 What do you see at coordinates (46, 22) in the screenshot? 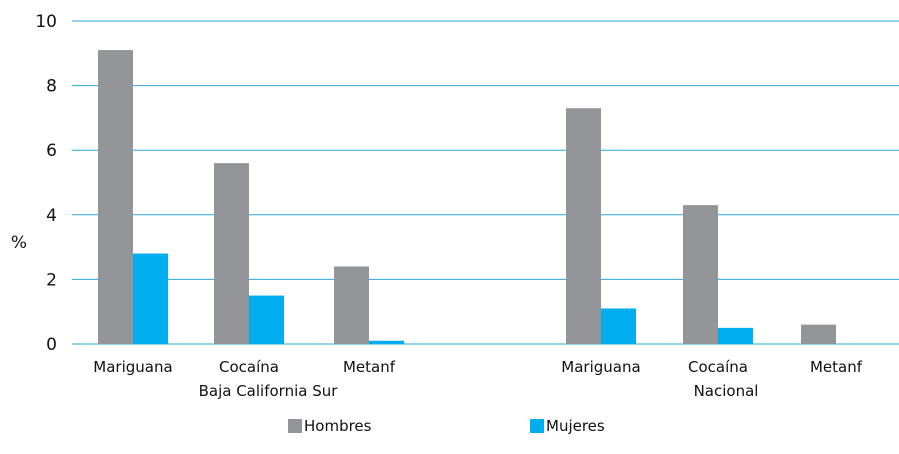
I see `y-tick-label: 10` at bounding box center [46, 22].